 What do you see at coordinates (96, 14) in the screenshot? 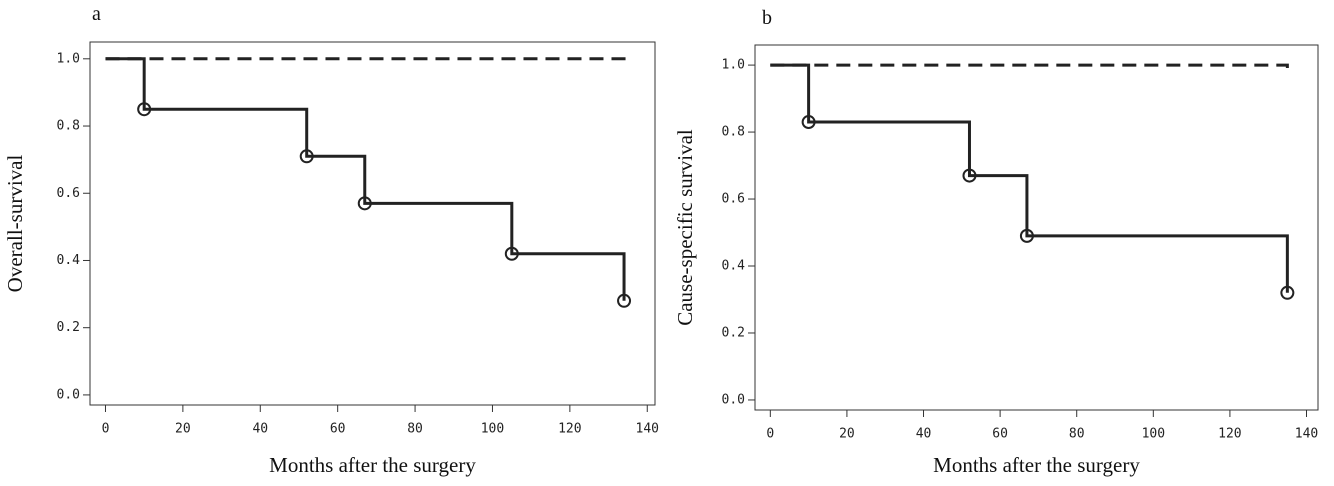
I see `panel-label: a` at bounding box center [96, 14].